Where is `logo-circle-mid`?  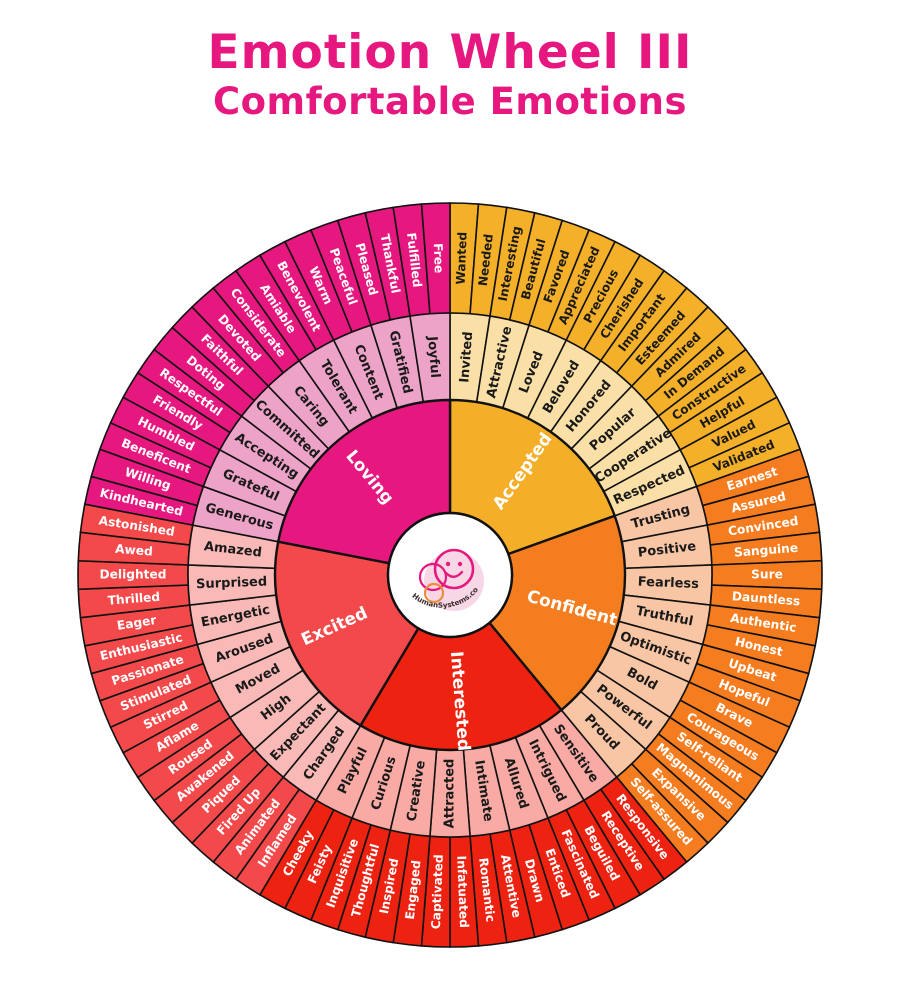 logo-circle-mid is located at coordinates (433, 577).